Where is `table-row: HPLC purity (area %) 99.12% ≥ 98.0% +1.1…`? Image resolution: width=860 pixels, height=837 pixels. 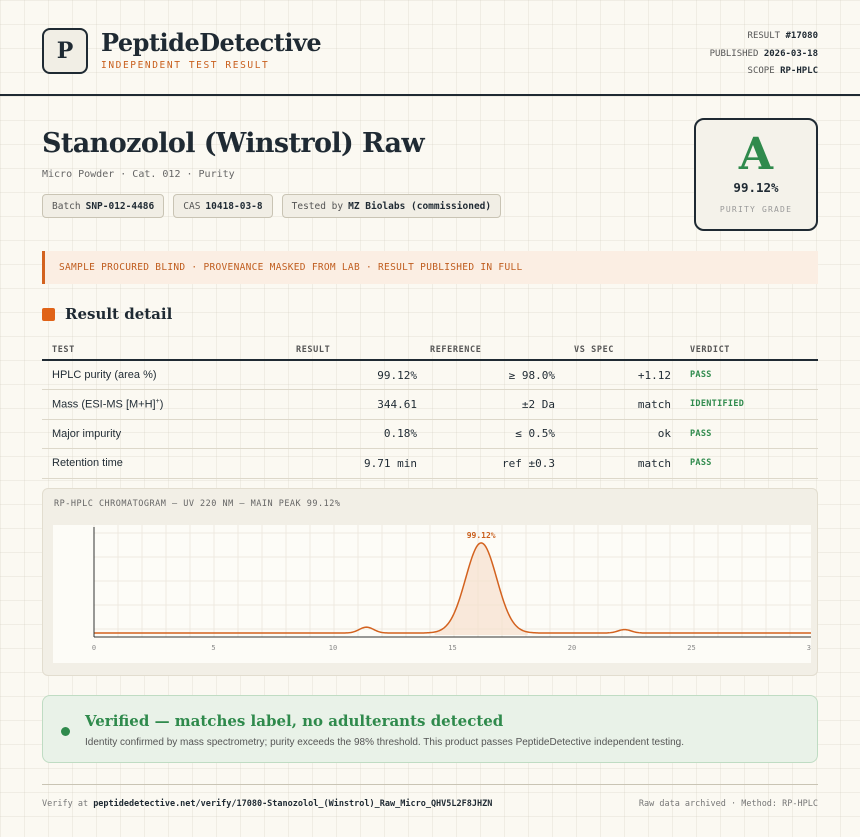 table-row: HPLC purity (area %) 99.12% ≥ 98.0% +1.1… is located at coordinates (430, 375).